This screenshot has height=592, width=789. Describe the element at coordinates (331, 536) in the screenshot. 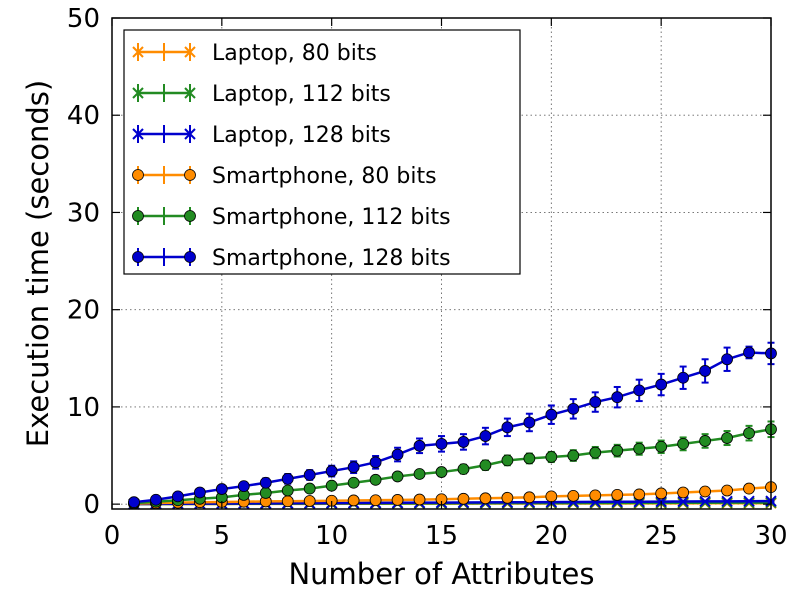

I see `x-tick-label: 10` at that location.